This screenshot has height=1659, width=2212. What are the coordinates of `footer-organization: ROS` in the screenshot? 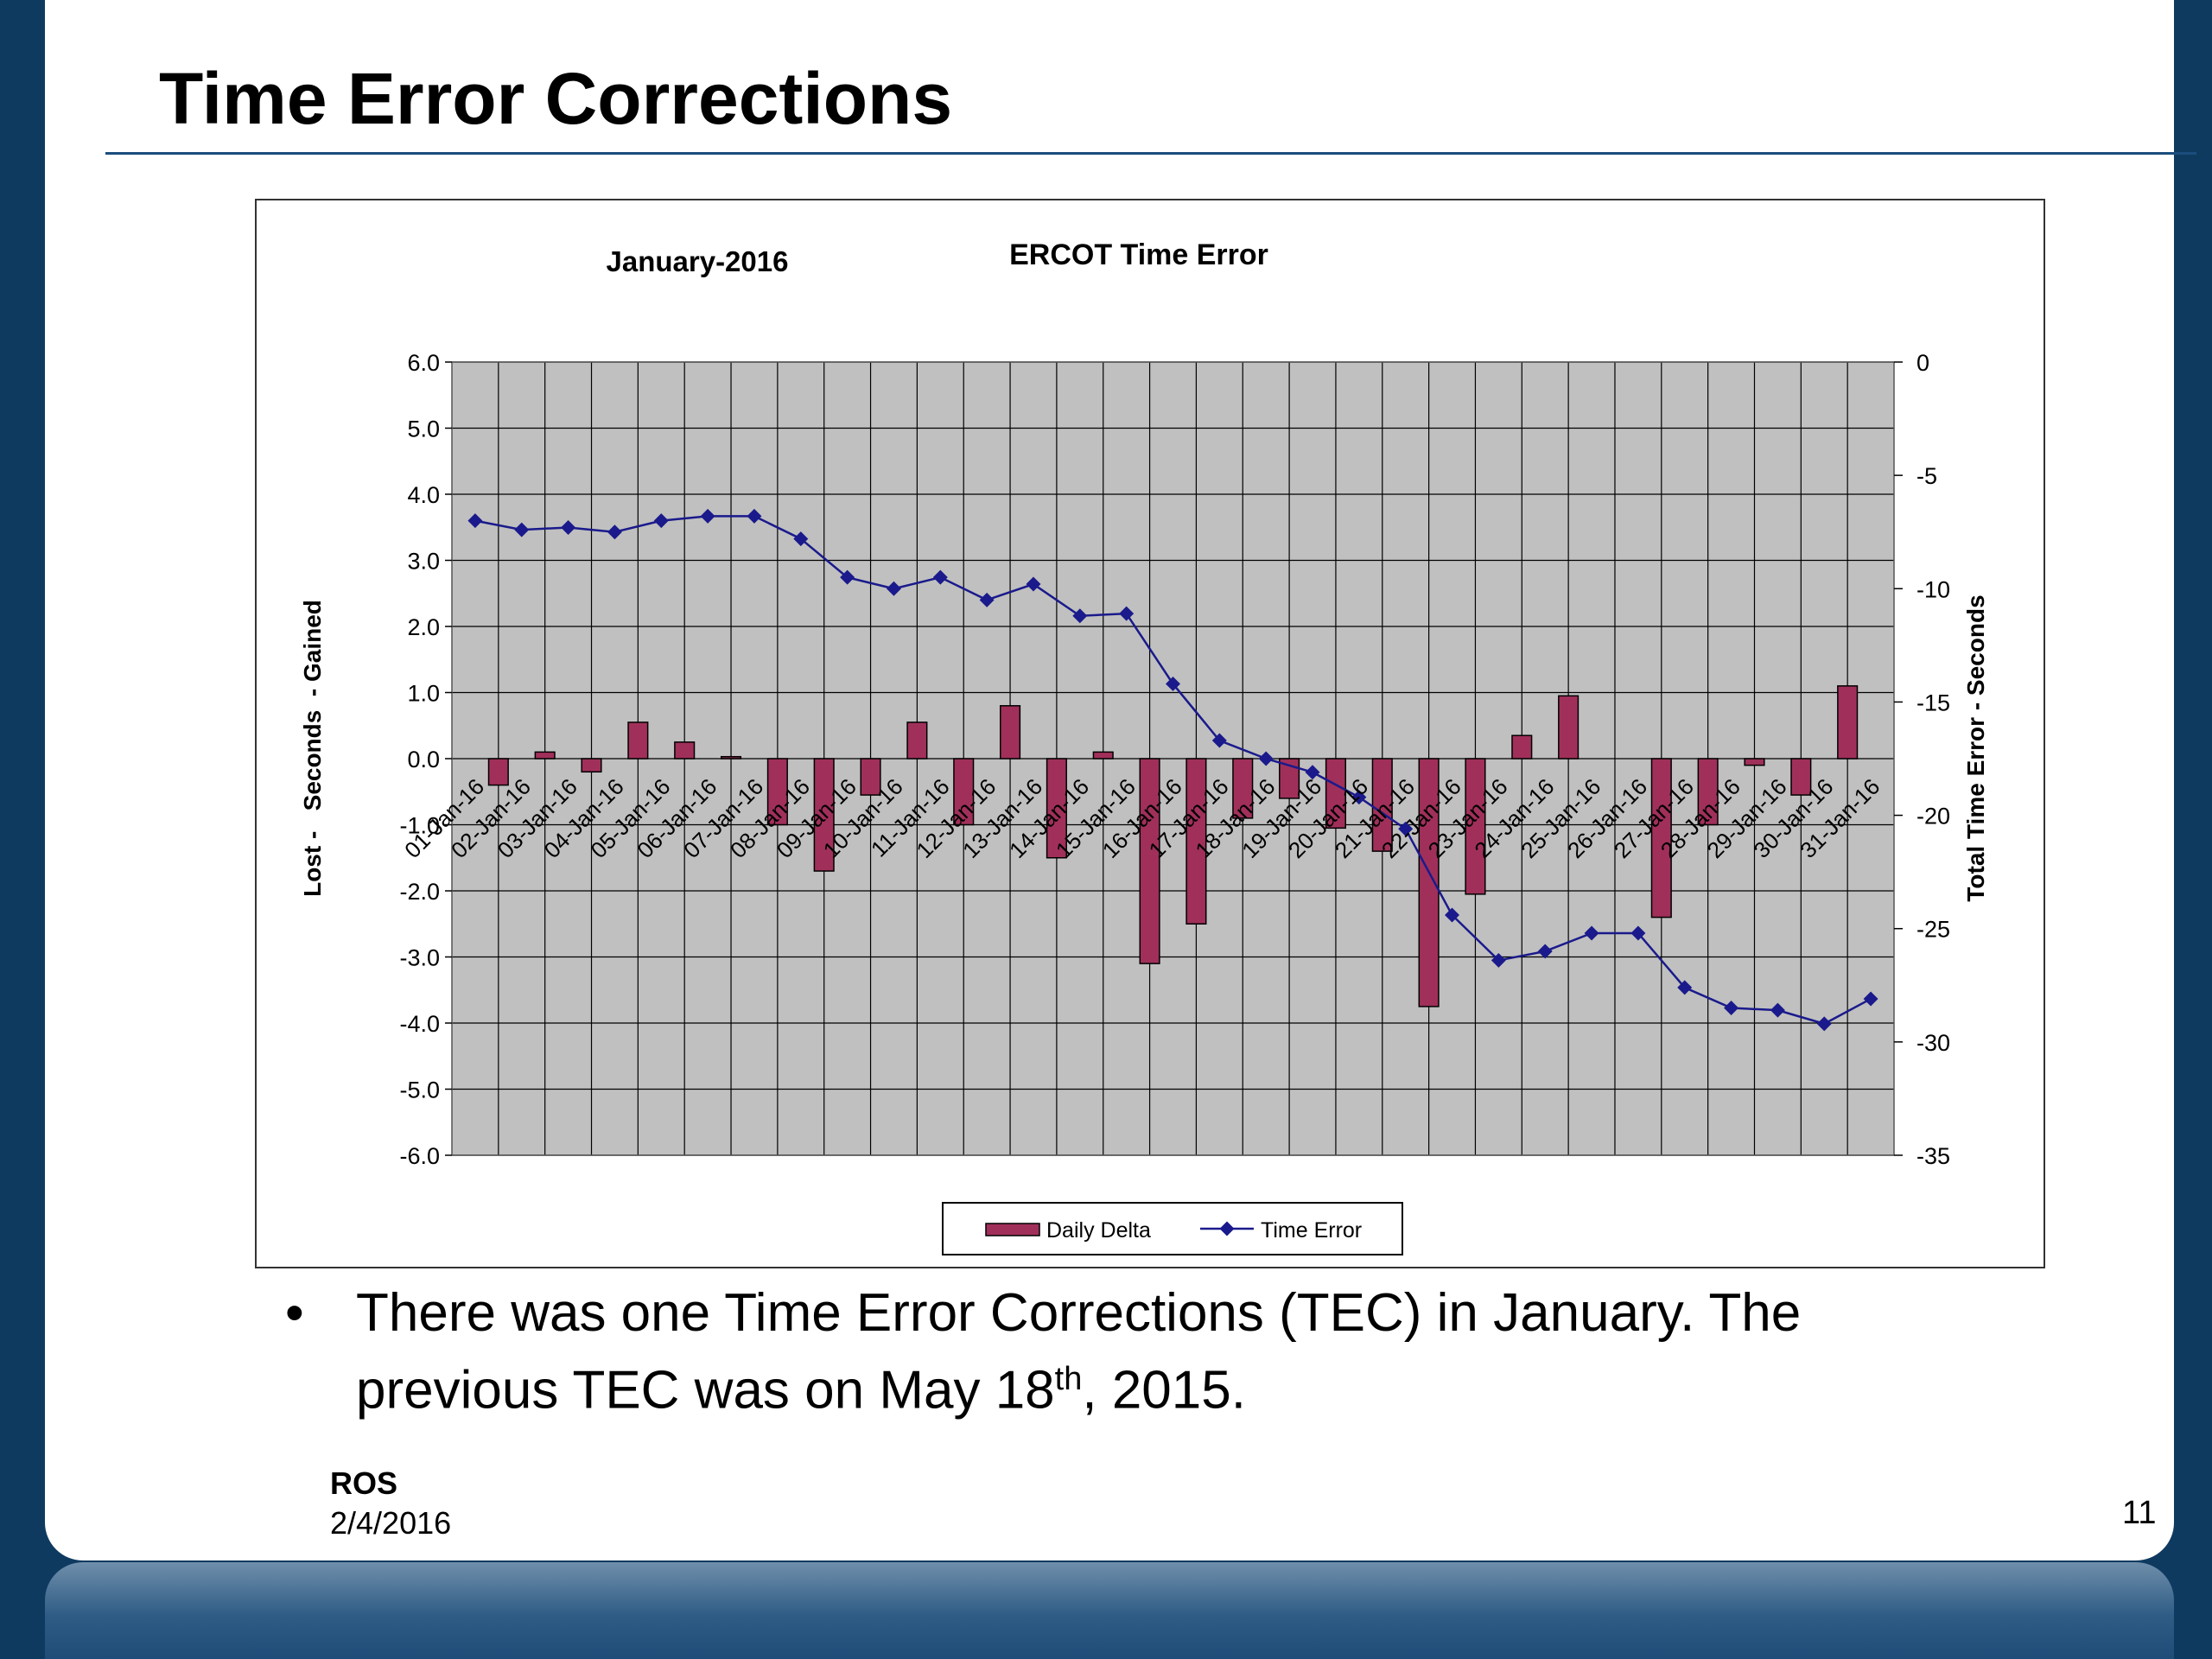 It's located at (364, 1483).